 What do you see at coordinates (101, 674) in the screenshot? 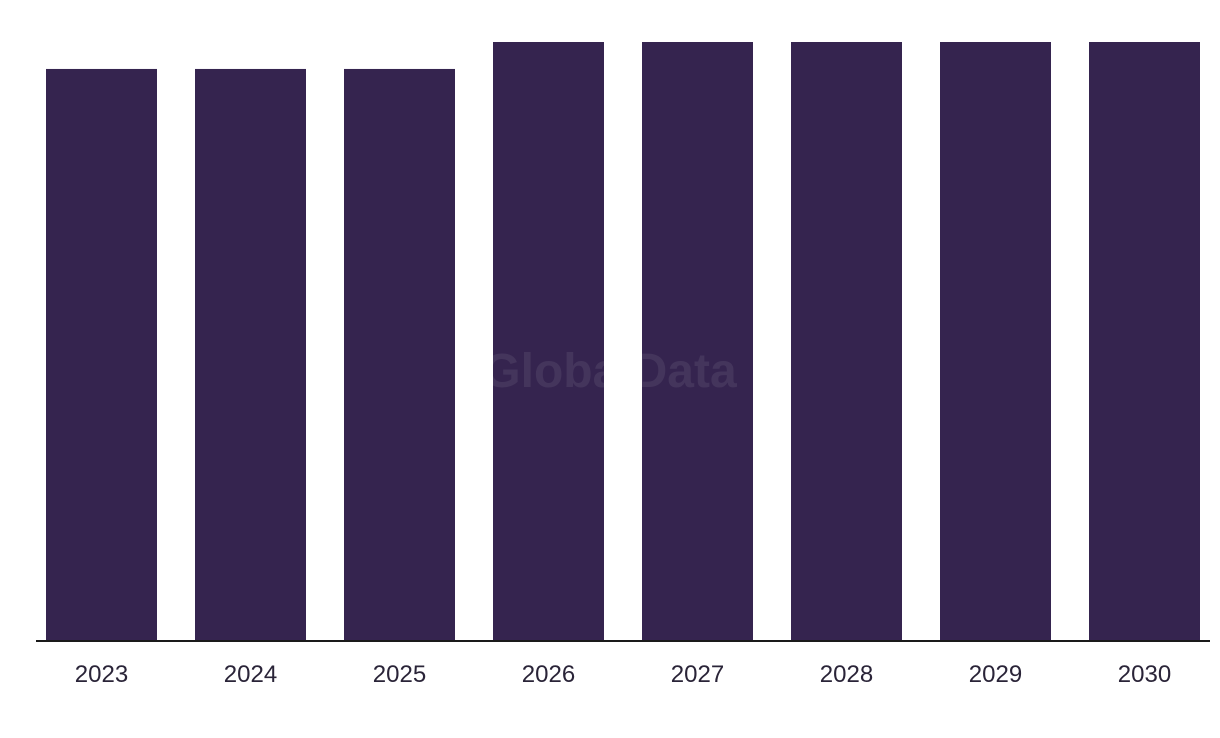
I see `x-tick-label-2023: 2023` at bounding box center [101, 674].